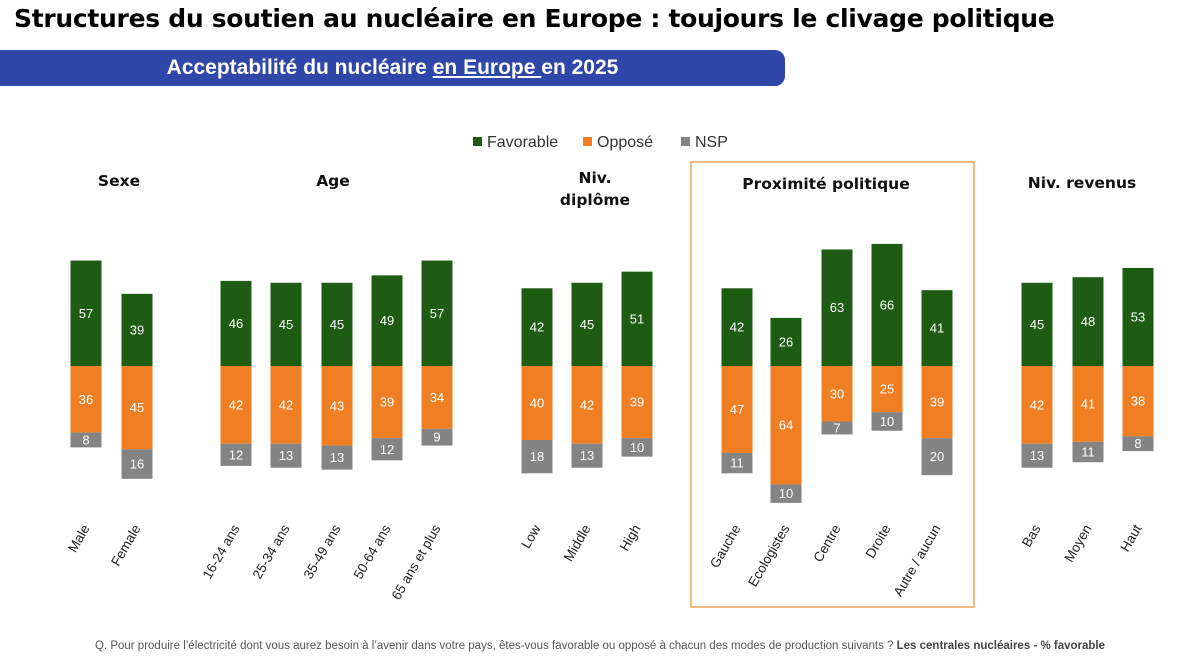 This screenshot has height=666, width=1200. I want to click on group-title-2-1: diplôme, so click(595, 200).